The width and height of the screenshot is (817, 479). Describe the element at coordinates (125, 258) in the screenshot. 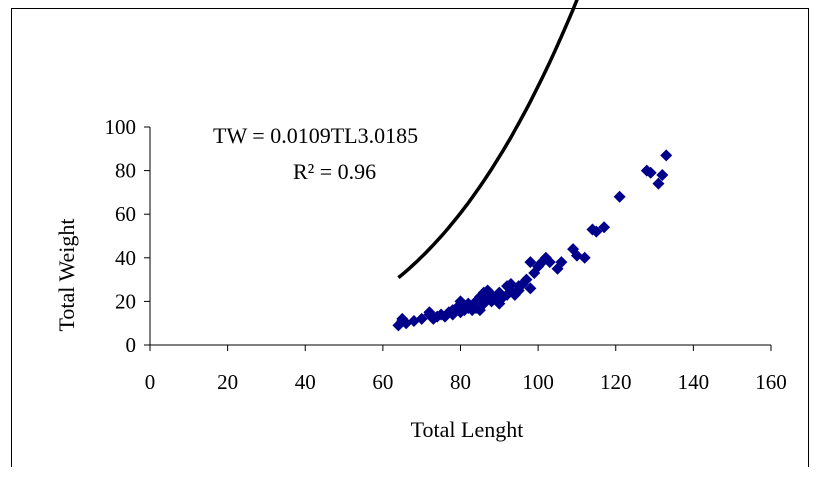

I see `y-tick-label: 40` at that location.